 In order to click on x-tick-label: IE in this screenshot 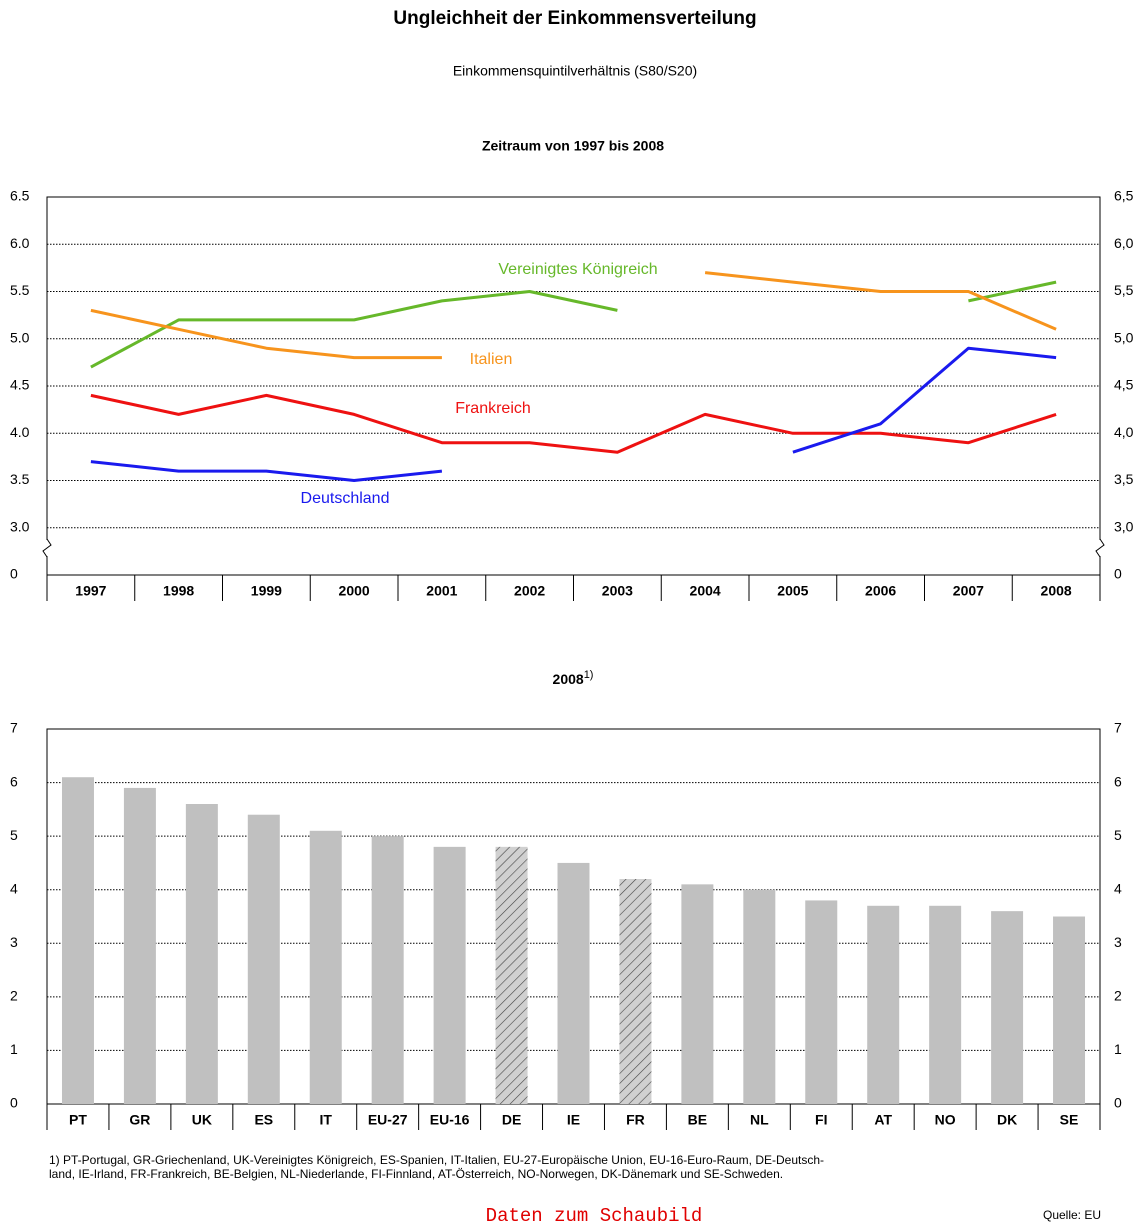, I will do `click(573, 1120)`.